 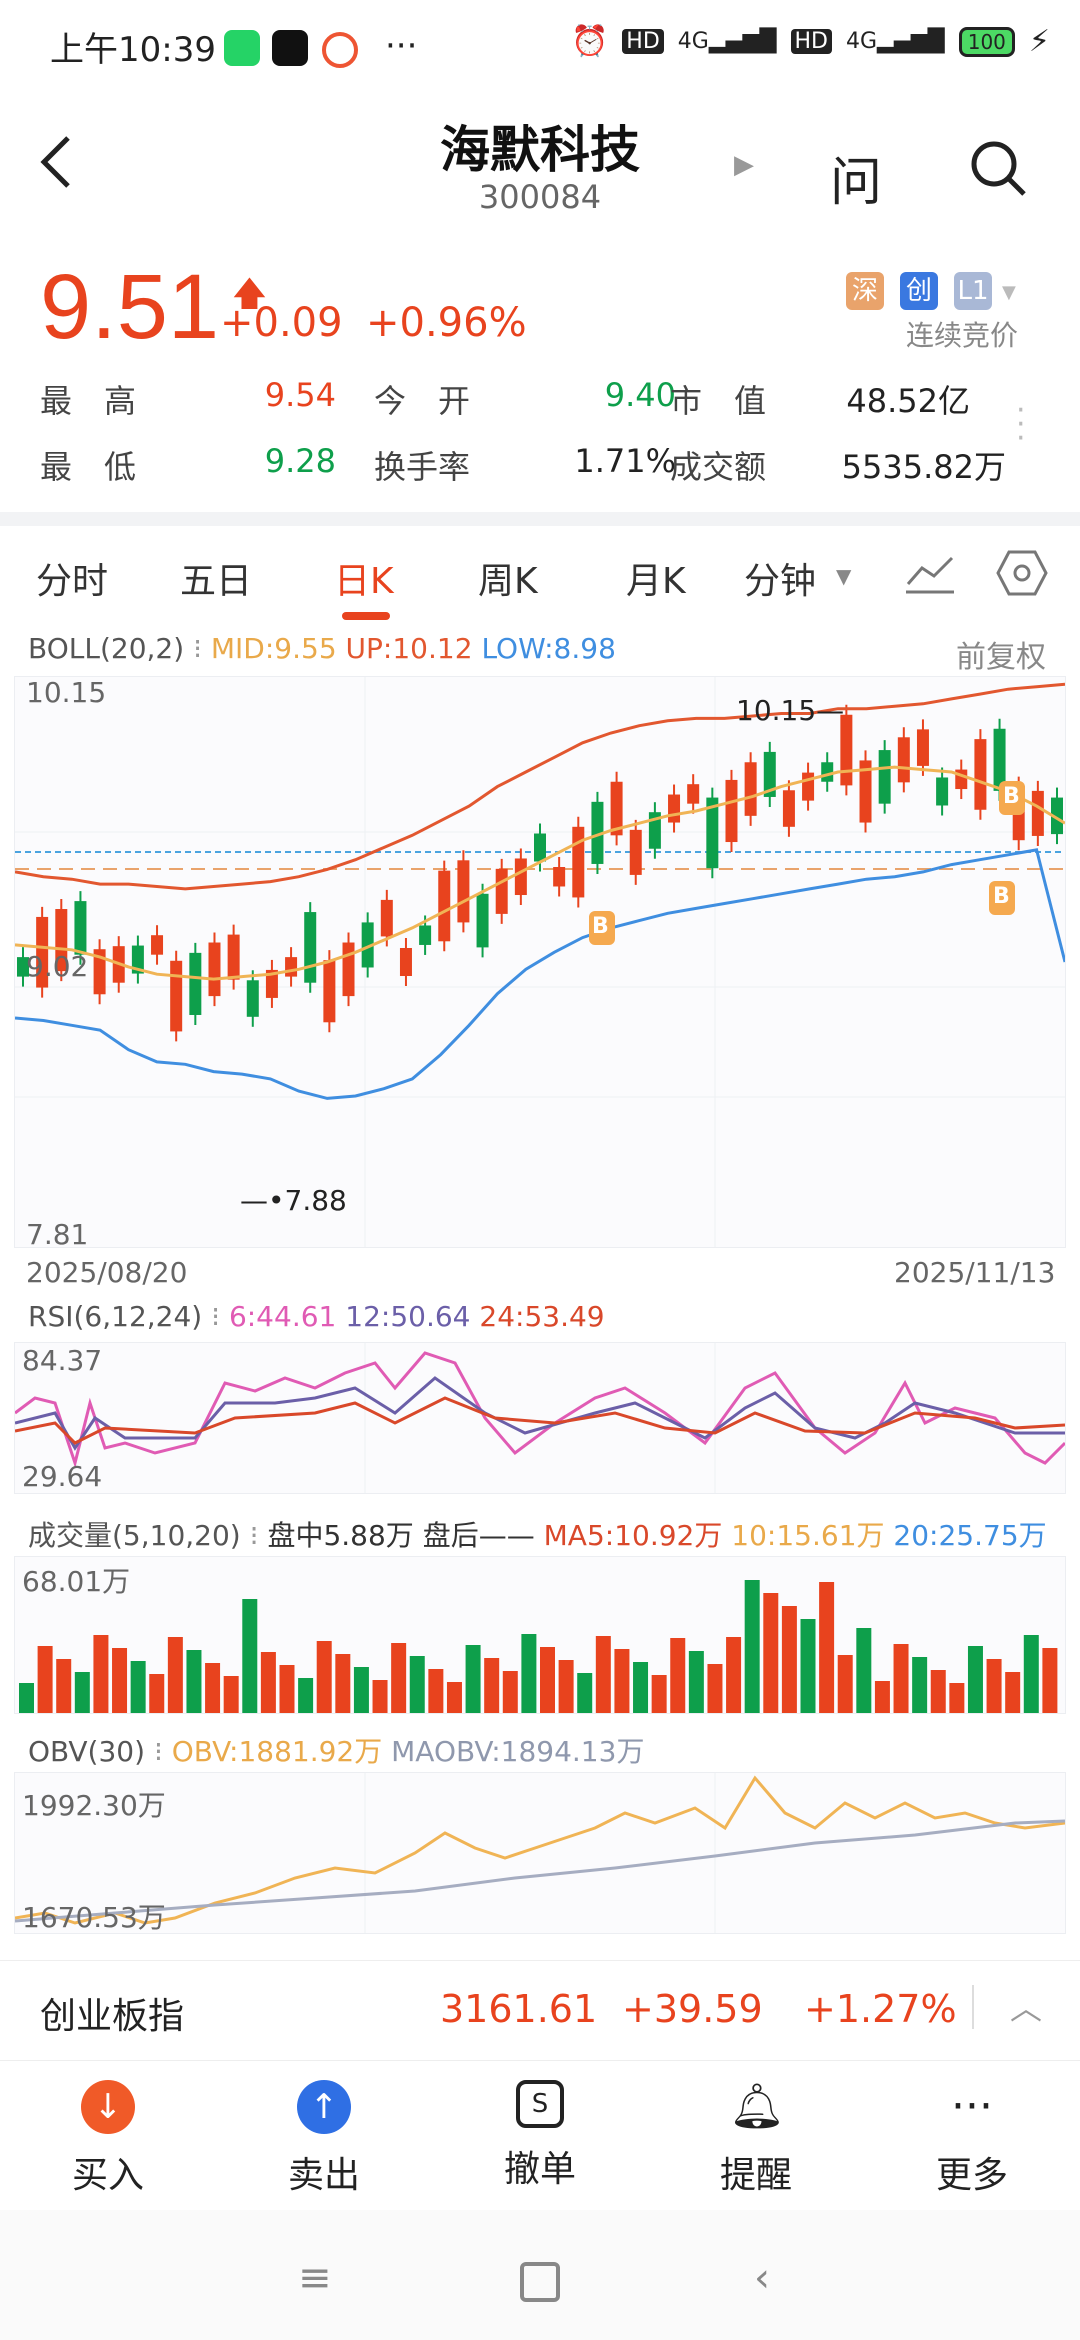 What do you see at coordinates (540, 2136) in the screenshot?
I see `cancel-order-button: S 撤单` at bounding box center [540, 2136].